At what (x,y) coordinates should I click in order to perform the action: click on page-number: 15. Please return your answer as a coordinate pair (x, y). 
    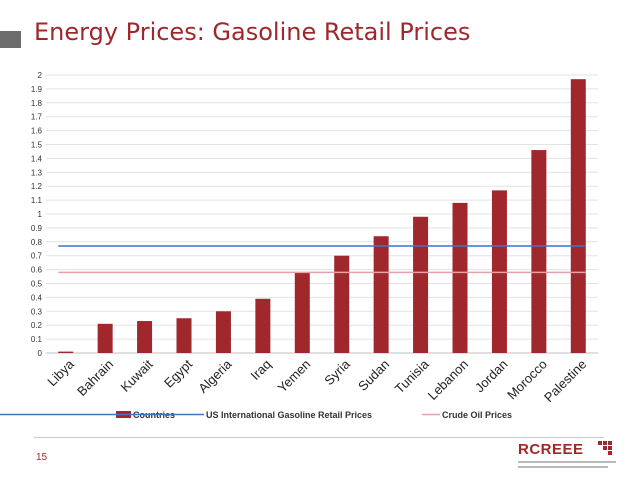
    Looking at the image, I should click on (42, 457).